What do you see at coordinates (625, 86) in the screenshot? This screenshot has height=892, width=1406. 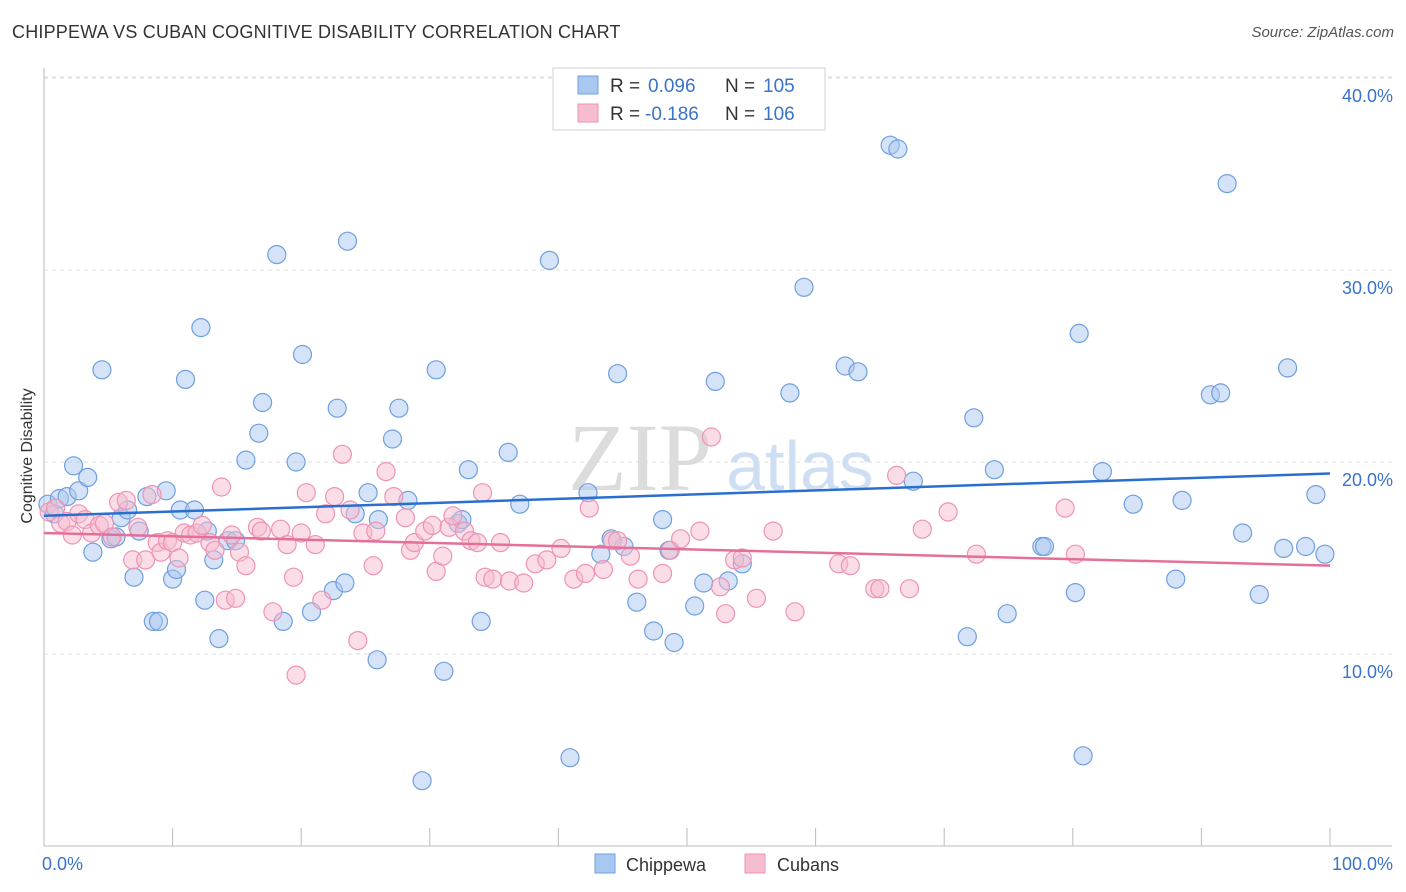 I see `legend-r-label-0: R =` at bounding box center [625, 86].